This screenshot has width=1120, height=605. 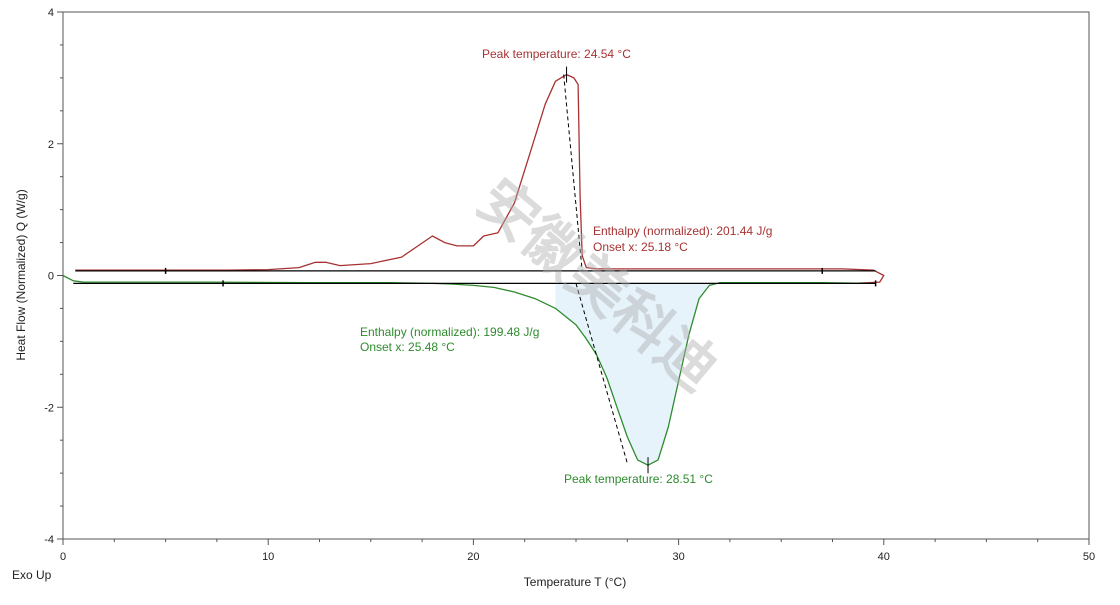 I want to click on y-axis-title: Heat Flow (Normalized) Q (W/g), so click(x=21, y=274).